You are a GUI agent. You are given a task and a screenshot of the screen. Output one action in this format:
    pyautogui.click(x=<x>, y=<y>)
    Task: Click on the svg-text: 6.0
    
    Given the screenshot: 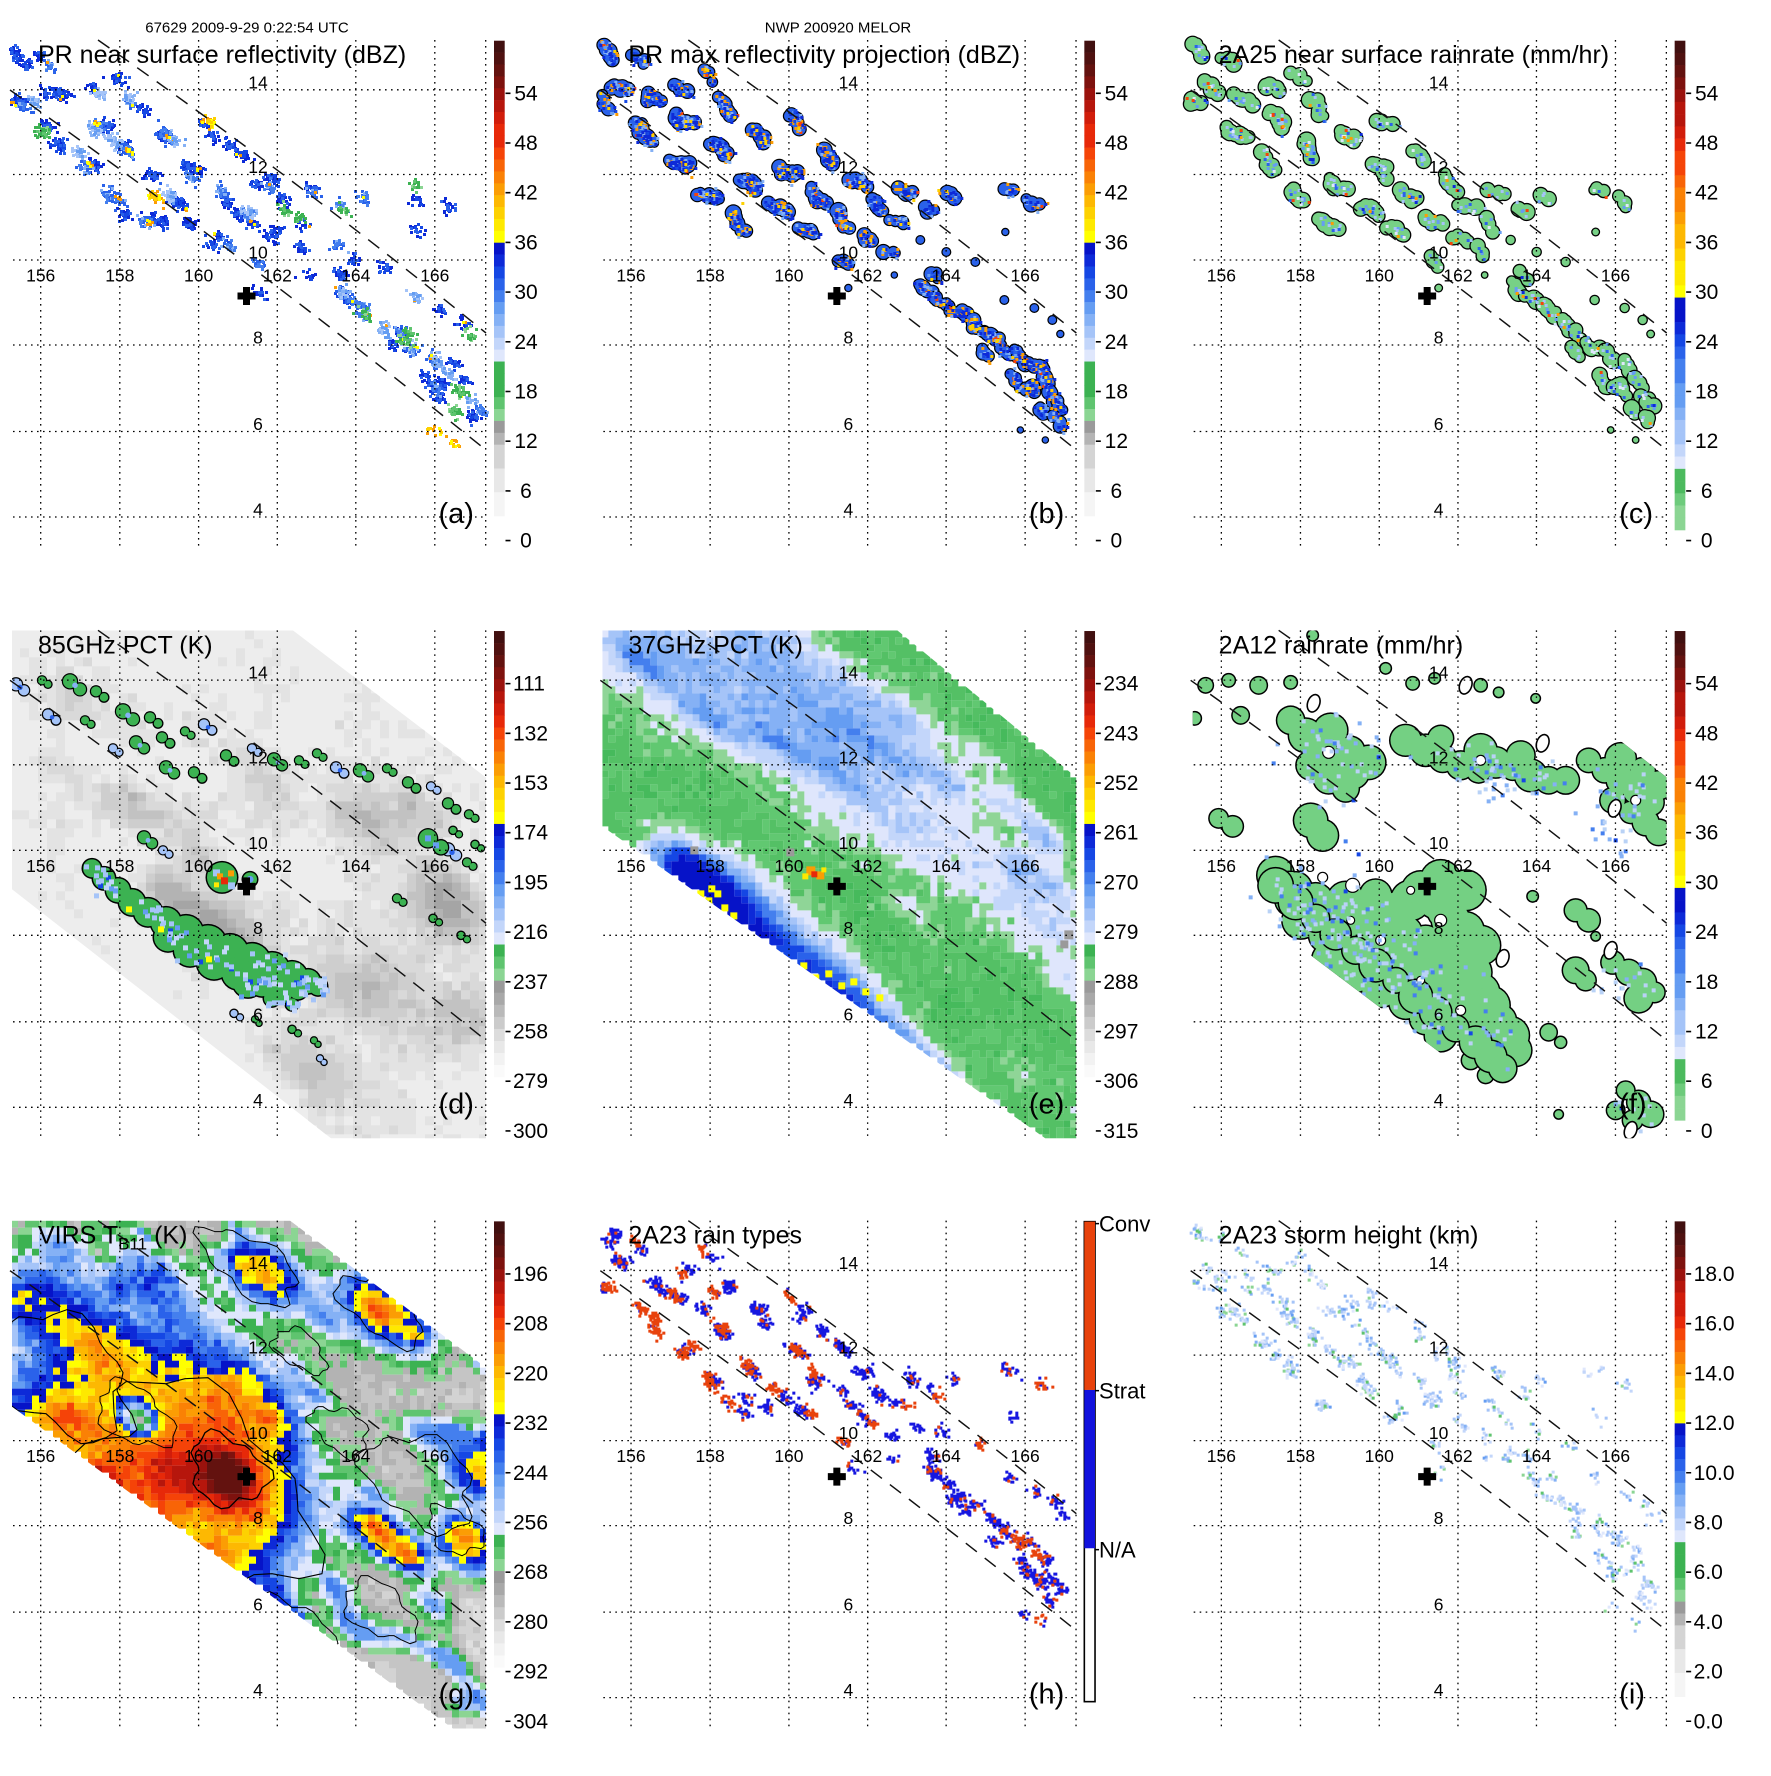 What is the action you would take?
    pyautogui.click(x=1708, y=1572)
    